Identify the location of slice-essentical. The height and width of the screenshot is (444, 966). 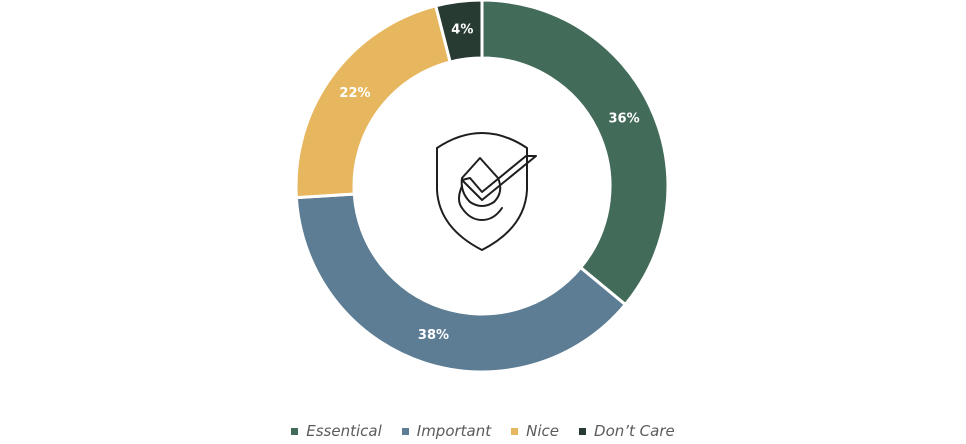
(575, 153).